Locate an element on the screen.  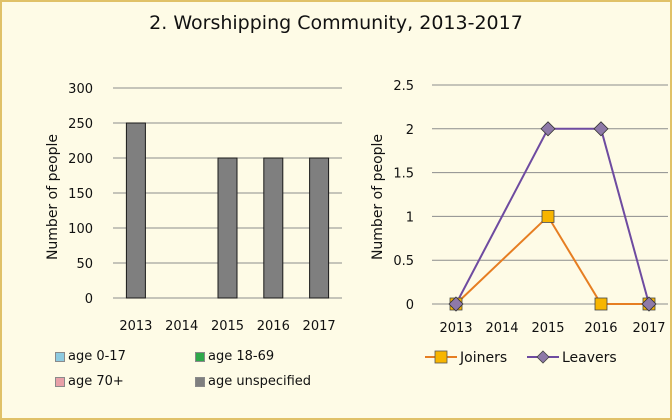
right-x-tick-labels: 2013 2014 2015 2016 2017 is located at coordinates (552, 328).